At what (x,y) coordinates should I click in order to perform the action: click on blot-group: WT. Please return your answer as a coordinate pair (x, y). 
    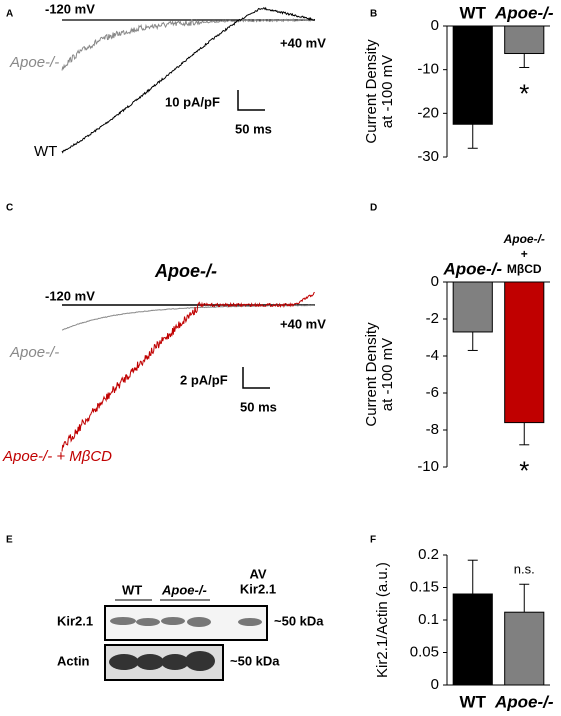
    Looking at the image, I should click on (132, 589).